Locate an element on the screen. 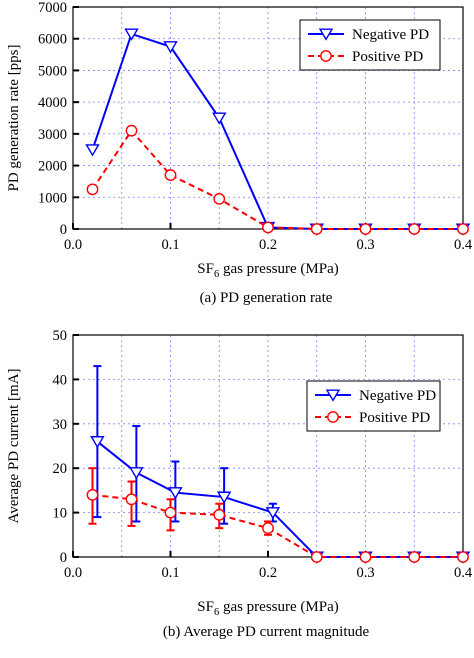 Image resolution: width=474 pixels, height=658 pixels. y-axis-title: Average PD current [mA] is located at coordinates (14, 445).